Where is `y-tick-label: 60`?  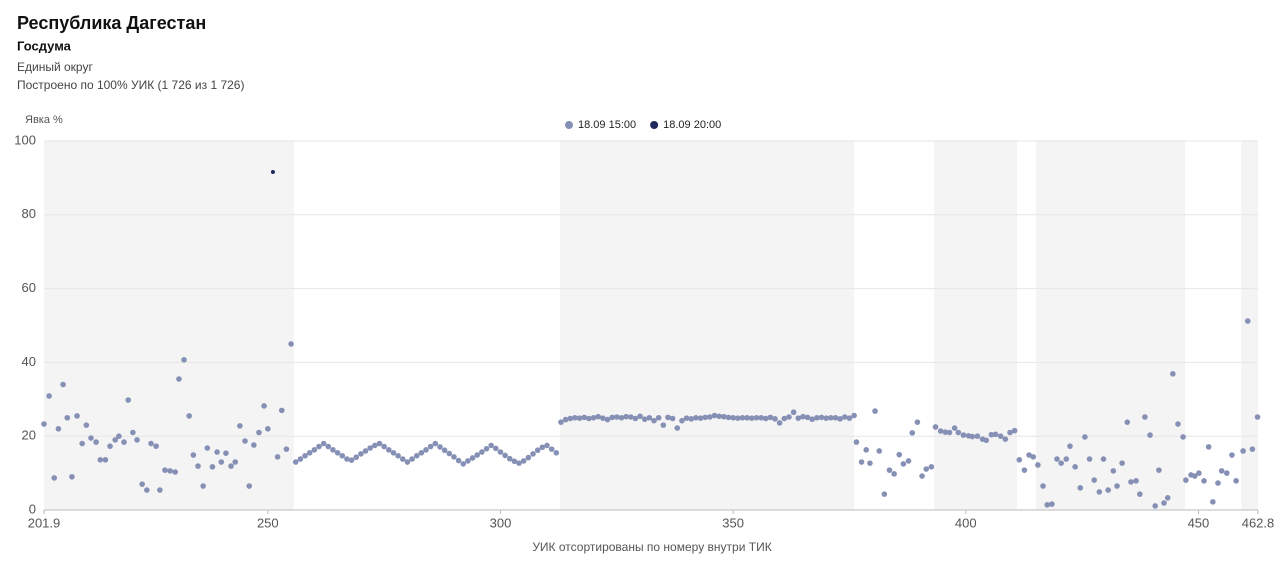
y-tick-label: 60 is located at coordinates (29, 287).